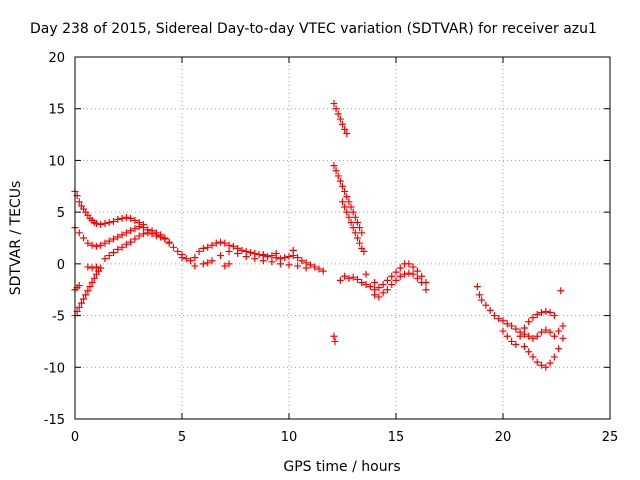 This screenshot has width=640, height=480. I want to click on x-tick-label: 10, so click(289, 437).